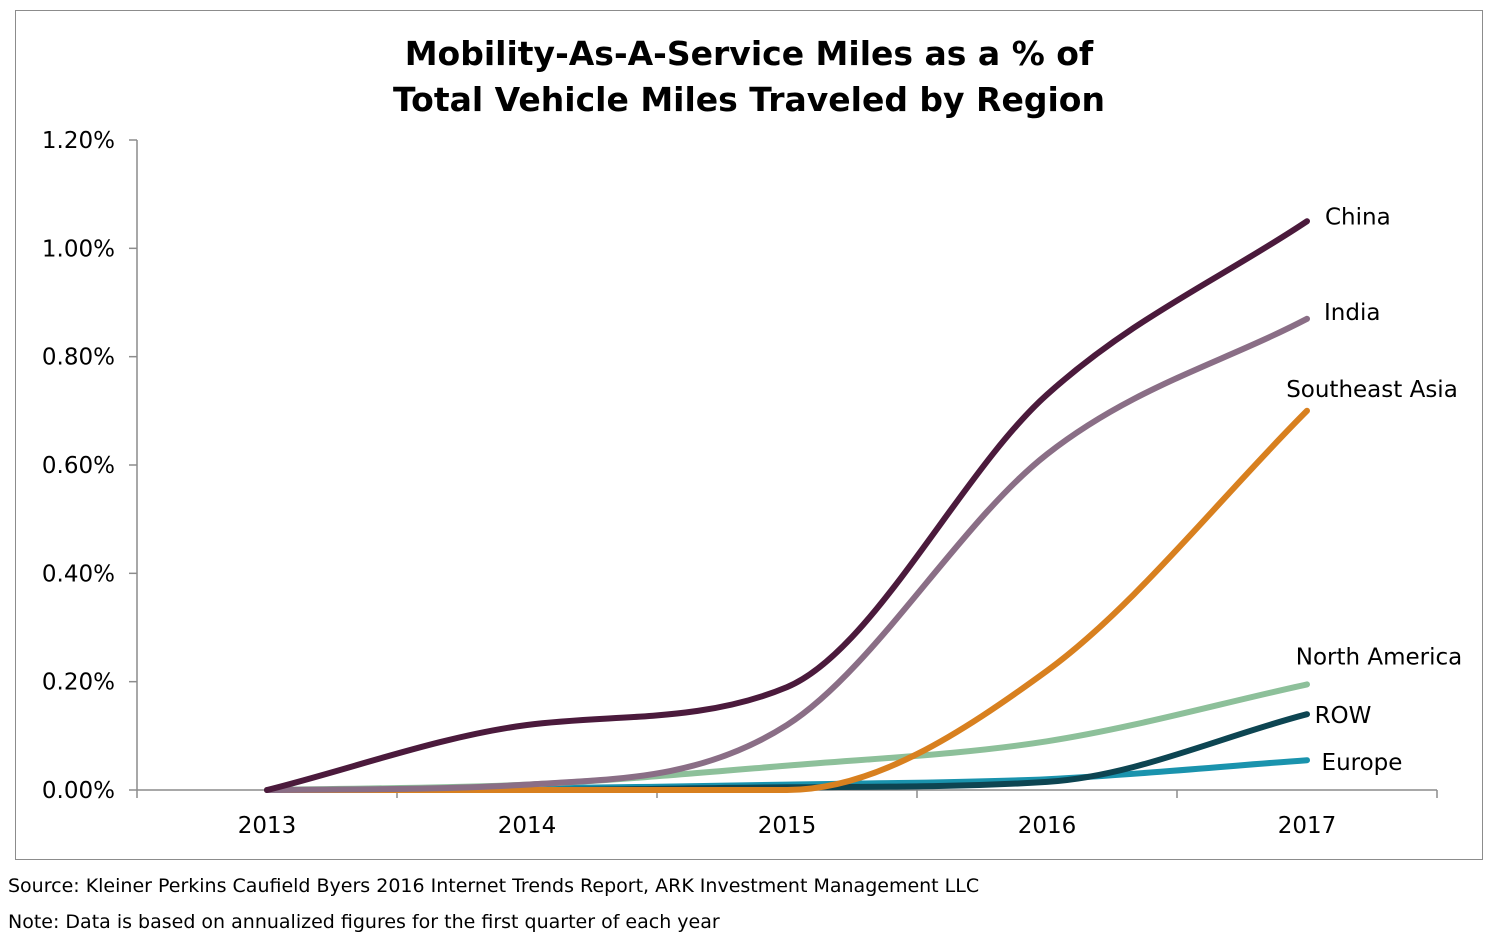  I want to click on x-tick-label: 2017, so click(1307, 826).